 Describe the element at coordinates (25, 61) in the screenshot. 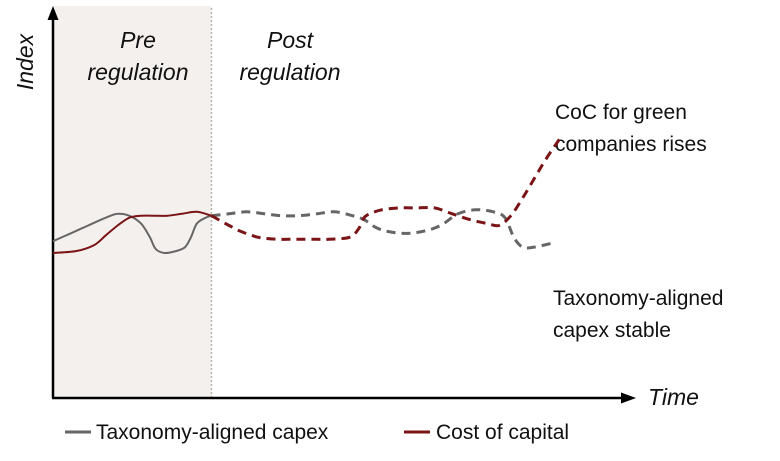

I see `y-axis-label: Index` at that location.